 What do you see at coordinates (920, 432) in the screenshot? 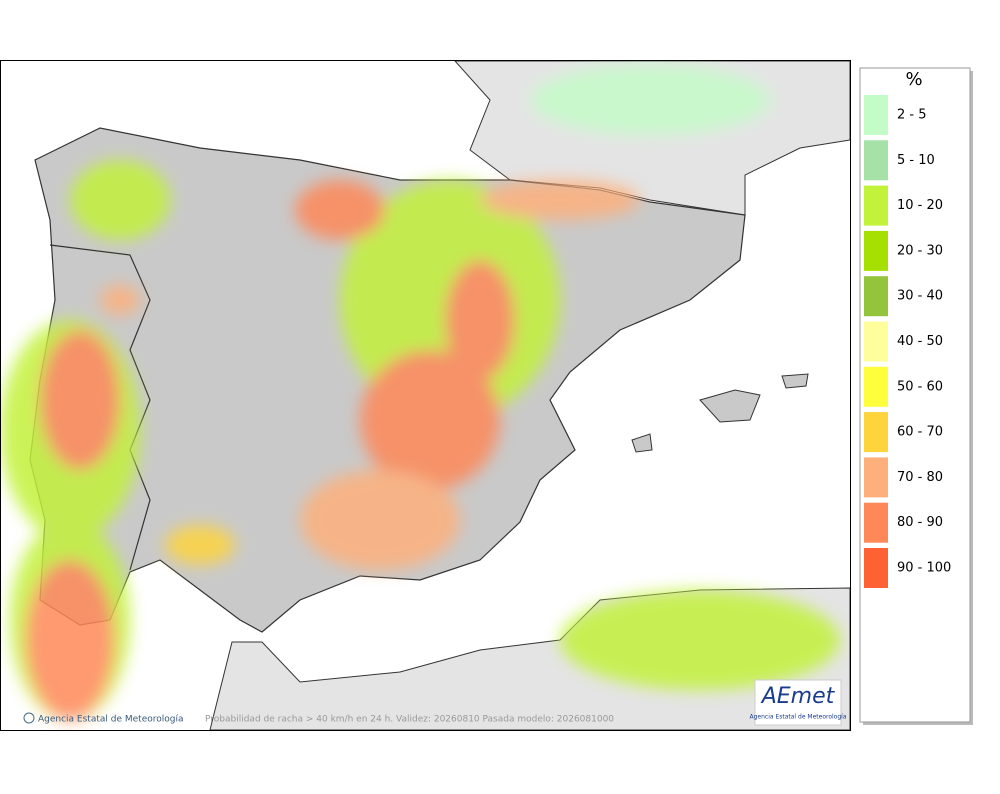
I see `legend-label: 60 - 70` at bounding box center [920, 432].